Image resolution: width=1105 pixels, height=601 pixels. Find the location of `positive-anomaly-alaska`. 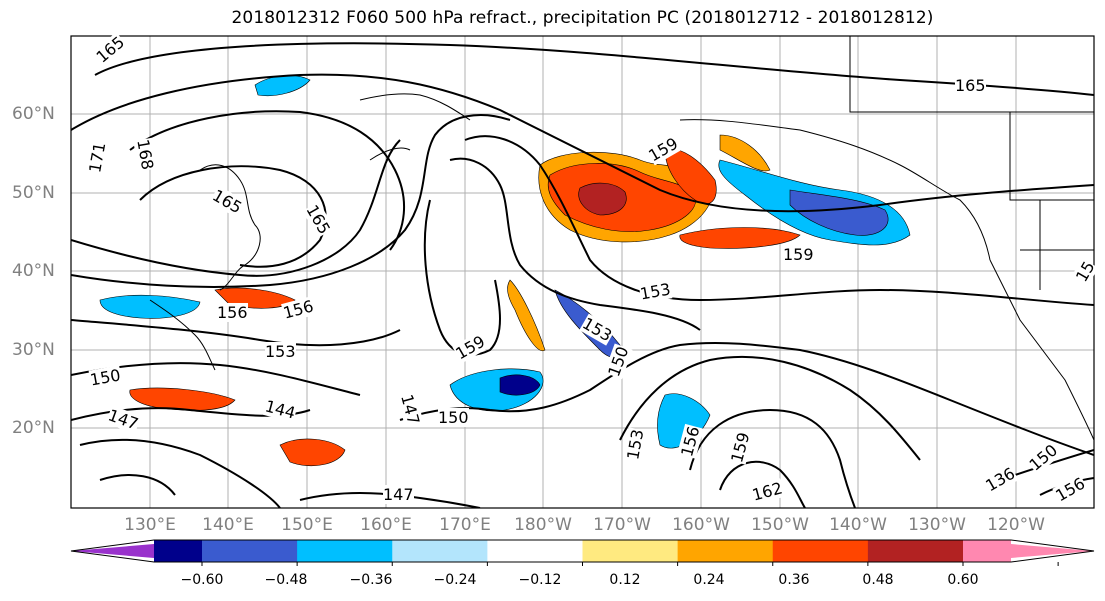

positive-anomaly-alaska is located at coordinates (690, 176).